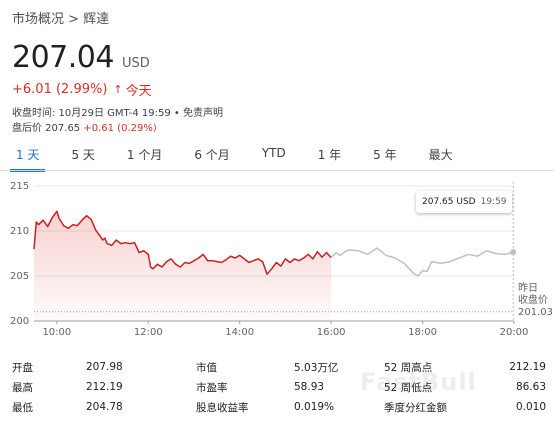 The height and width of the screenshot is (427, 554). What do you see at coordinates (273, 153) in the screenshot?
I see `tab-ytd: YTD` at bounding box center [273, 153].